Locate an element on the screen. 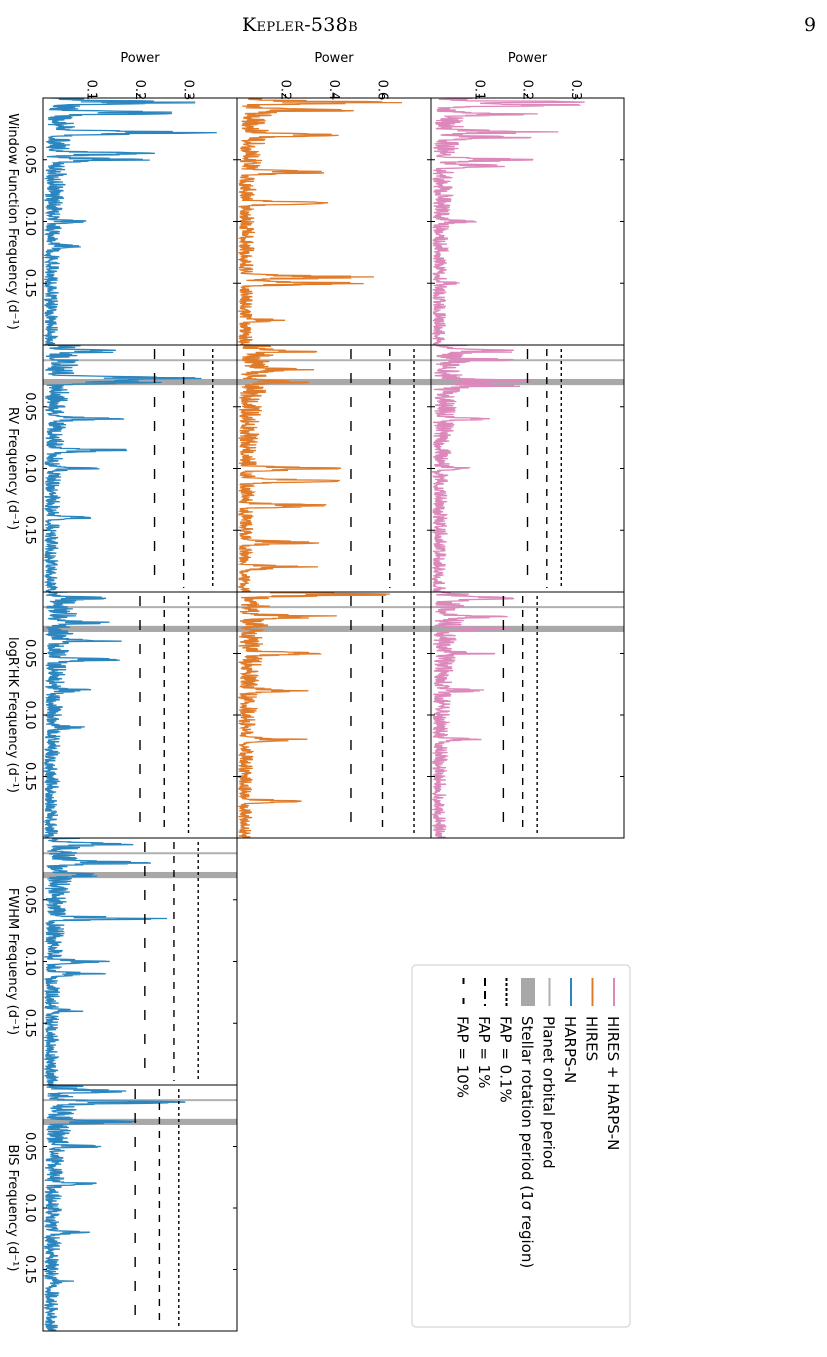 Image resolution: width=827 pixels, height=1357 pixels. page-number: 9 is located at coordinates (810, 25).